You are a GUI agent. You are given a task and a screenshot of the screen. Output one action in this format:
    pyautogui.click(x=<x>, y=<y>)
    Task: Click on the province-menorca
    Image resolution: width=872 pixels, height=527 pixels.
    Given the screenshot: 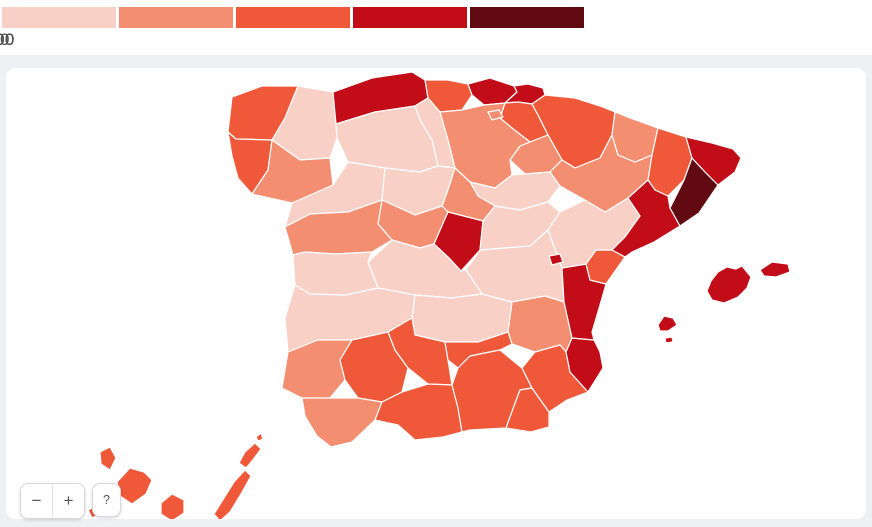 What is the action you would take?
    pyautogui.click(x=775, y=269)
    